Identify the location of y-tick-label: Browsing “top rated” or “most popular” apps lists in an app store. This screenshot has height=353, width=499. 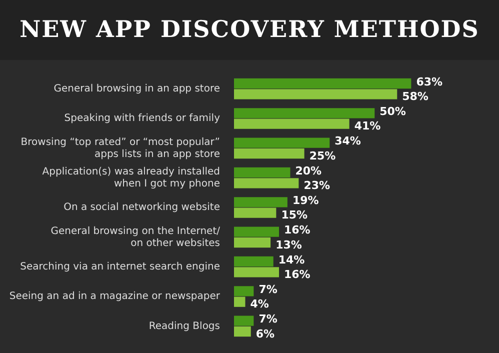
(120, 148).